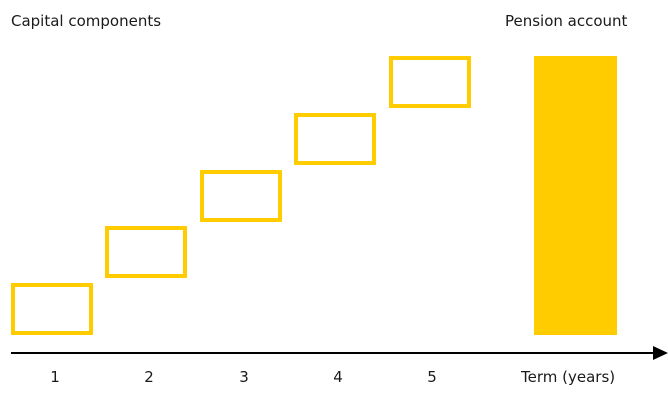 The height and width of the screenshot is (393, 668). I want to click on axis-tick-5: 5, so click(432, 377).